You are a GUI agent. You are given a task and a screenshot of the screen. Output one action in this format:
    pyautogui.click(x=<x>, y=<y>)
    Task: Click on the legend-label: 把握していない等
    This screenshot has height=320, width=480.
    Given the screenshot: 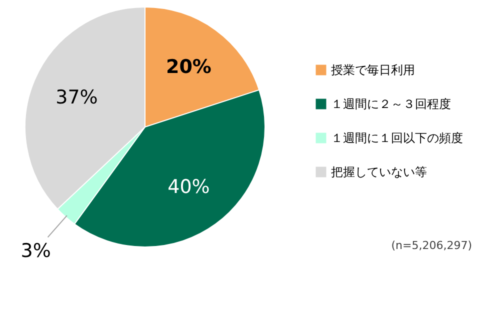 What is the action you would take?
    pyautogui.click(x=379, y=172)
    